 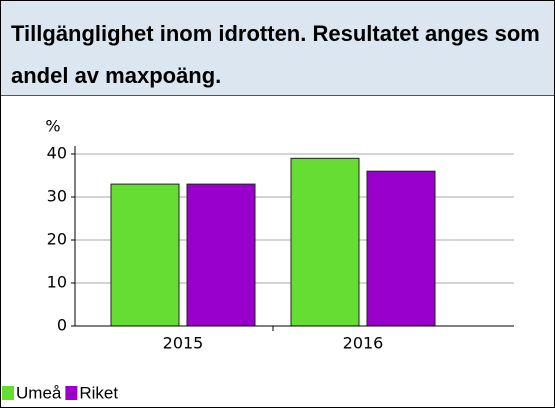 I want to click on x-tick-label: 2016, so click(x=363, y=343).